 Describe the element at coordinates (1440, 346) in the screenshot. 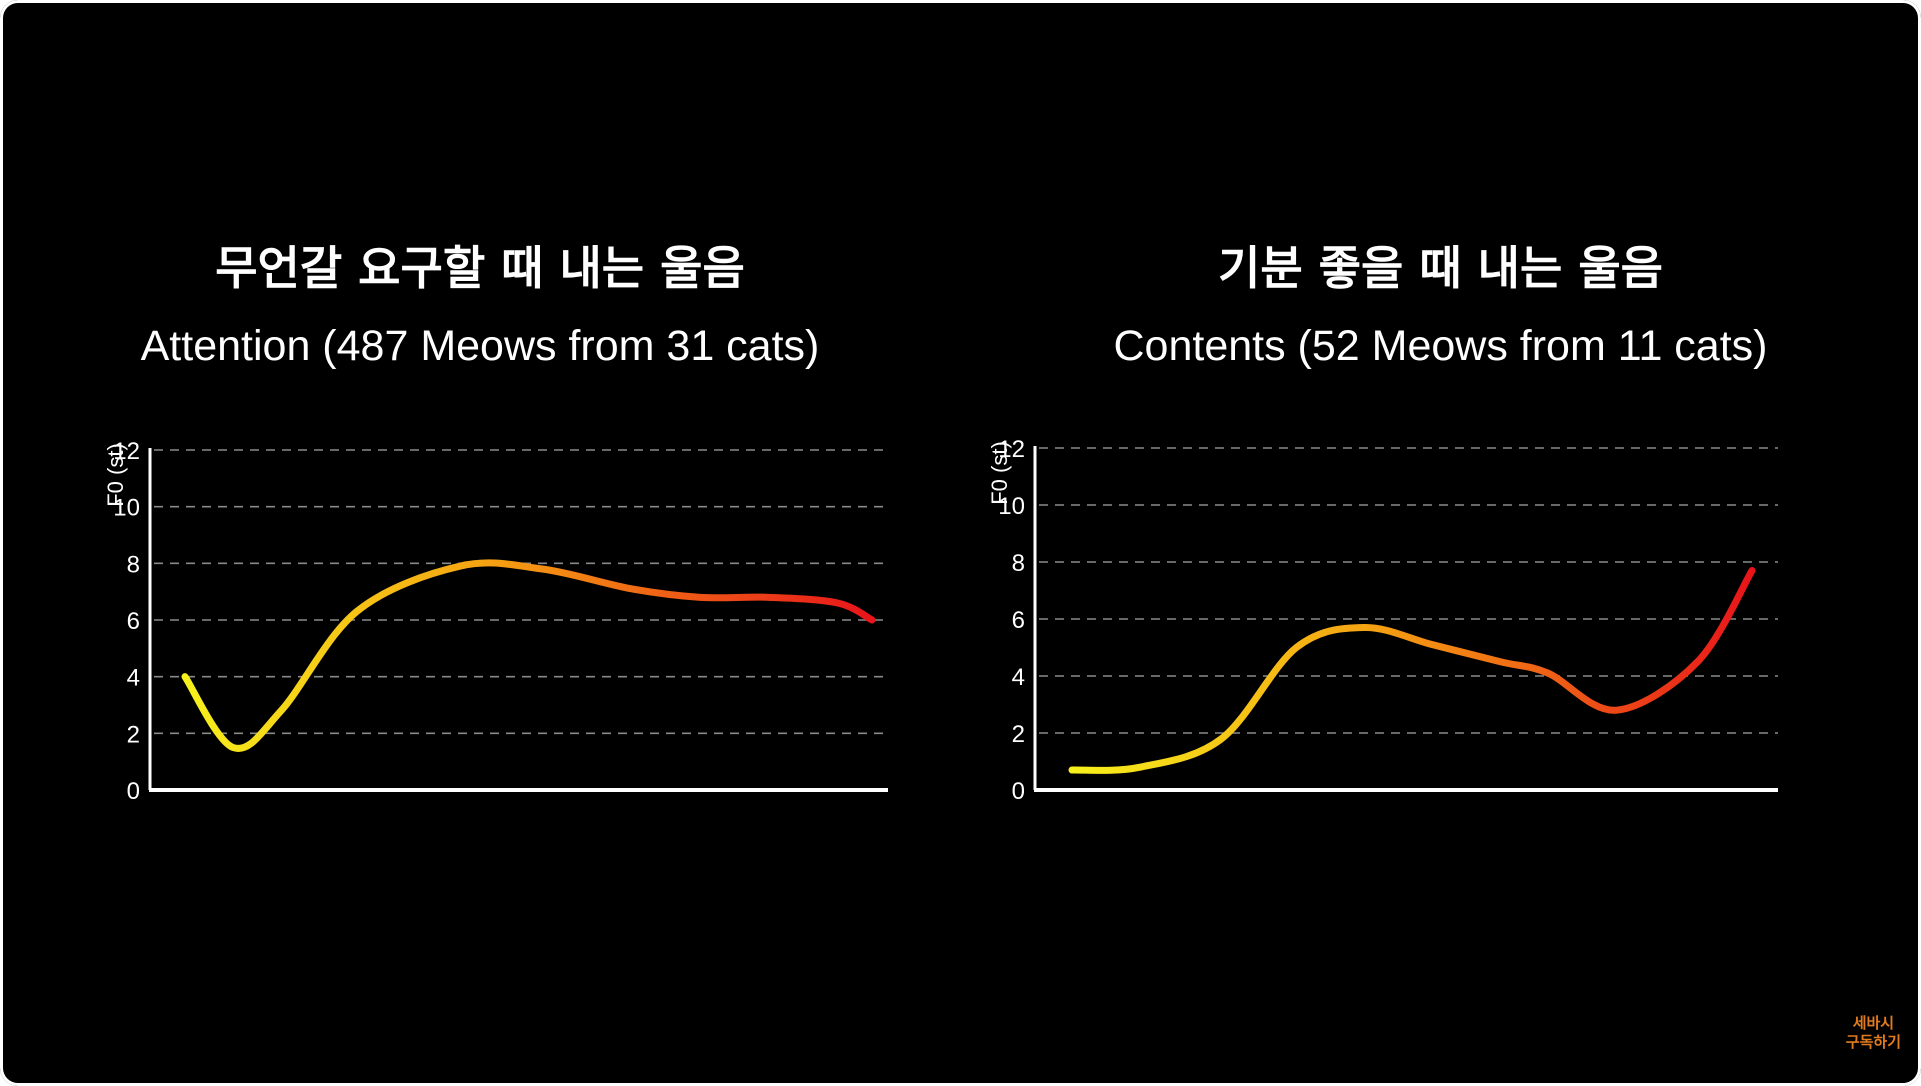

I see `chart-title: Contents (52 Meows from 11 cats)` at that location.